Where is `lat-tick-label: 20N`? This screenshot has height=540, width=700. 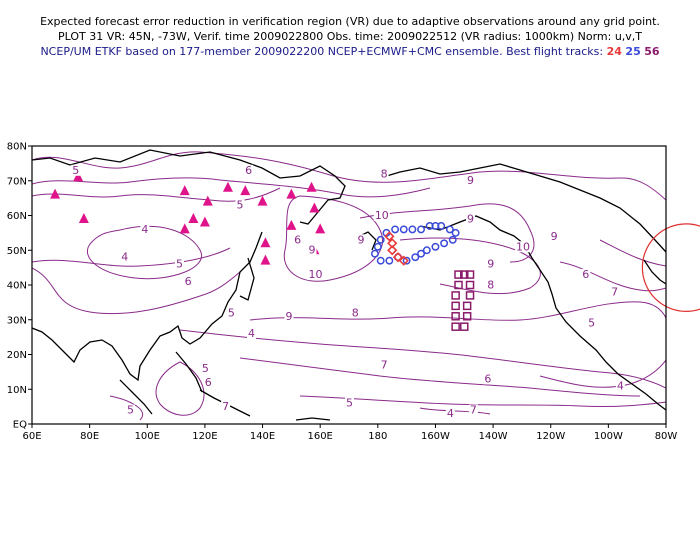
lat-tick-label: 20N is located at coordinates (17, 355).